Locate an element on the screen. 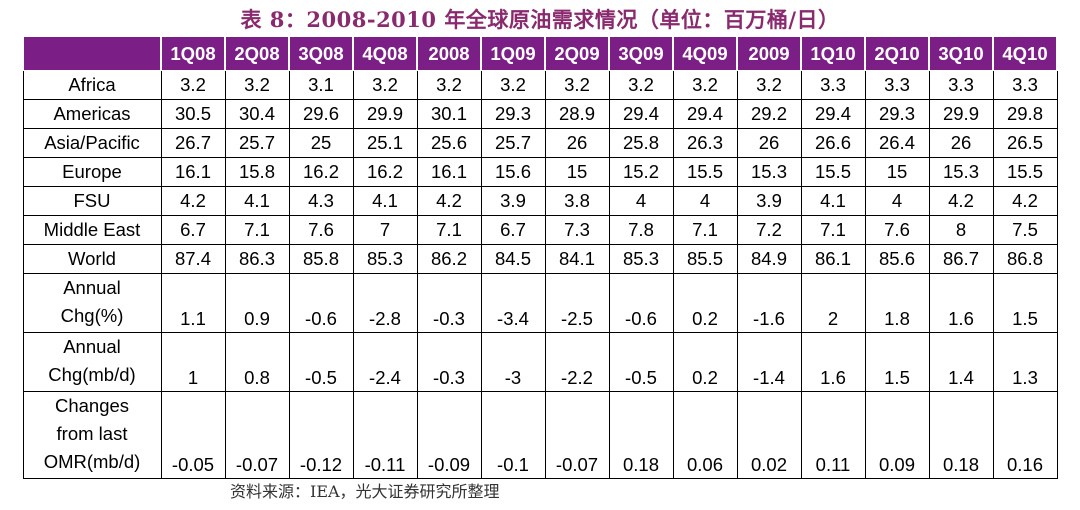  table-cell: 28.9 is located at coordinates (577, 114).